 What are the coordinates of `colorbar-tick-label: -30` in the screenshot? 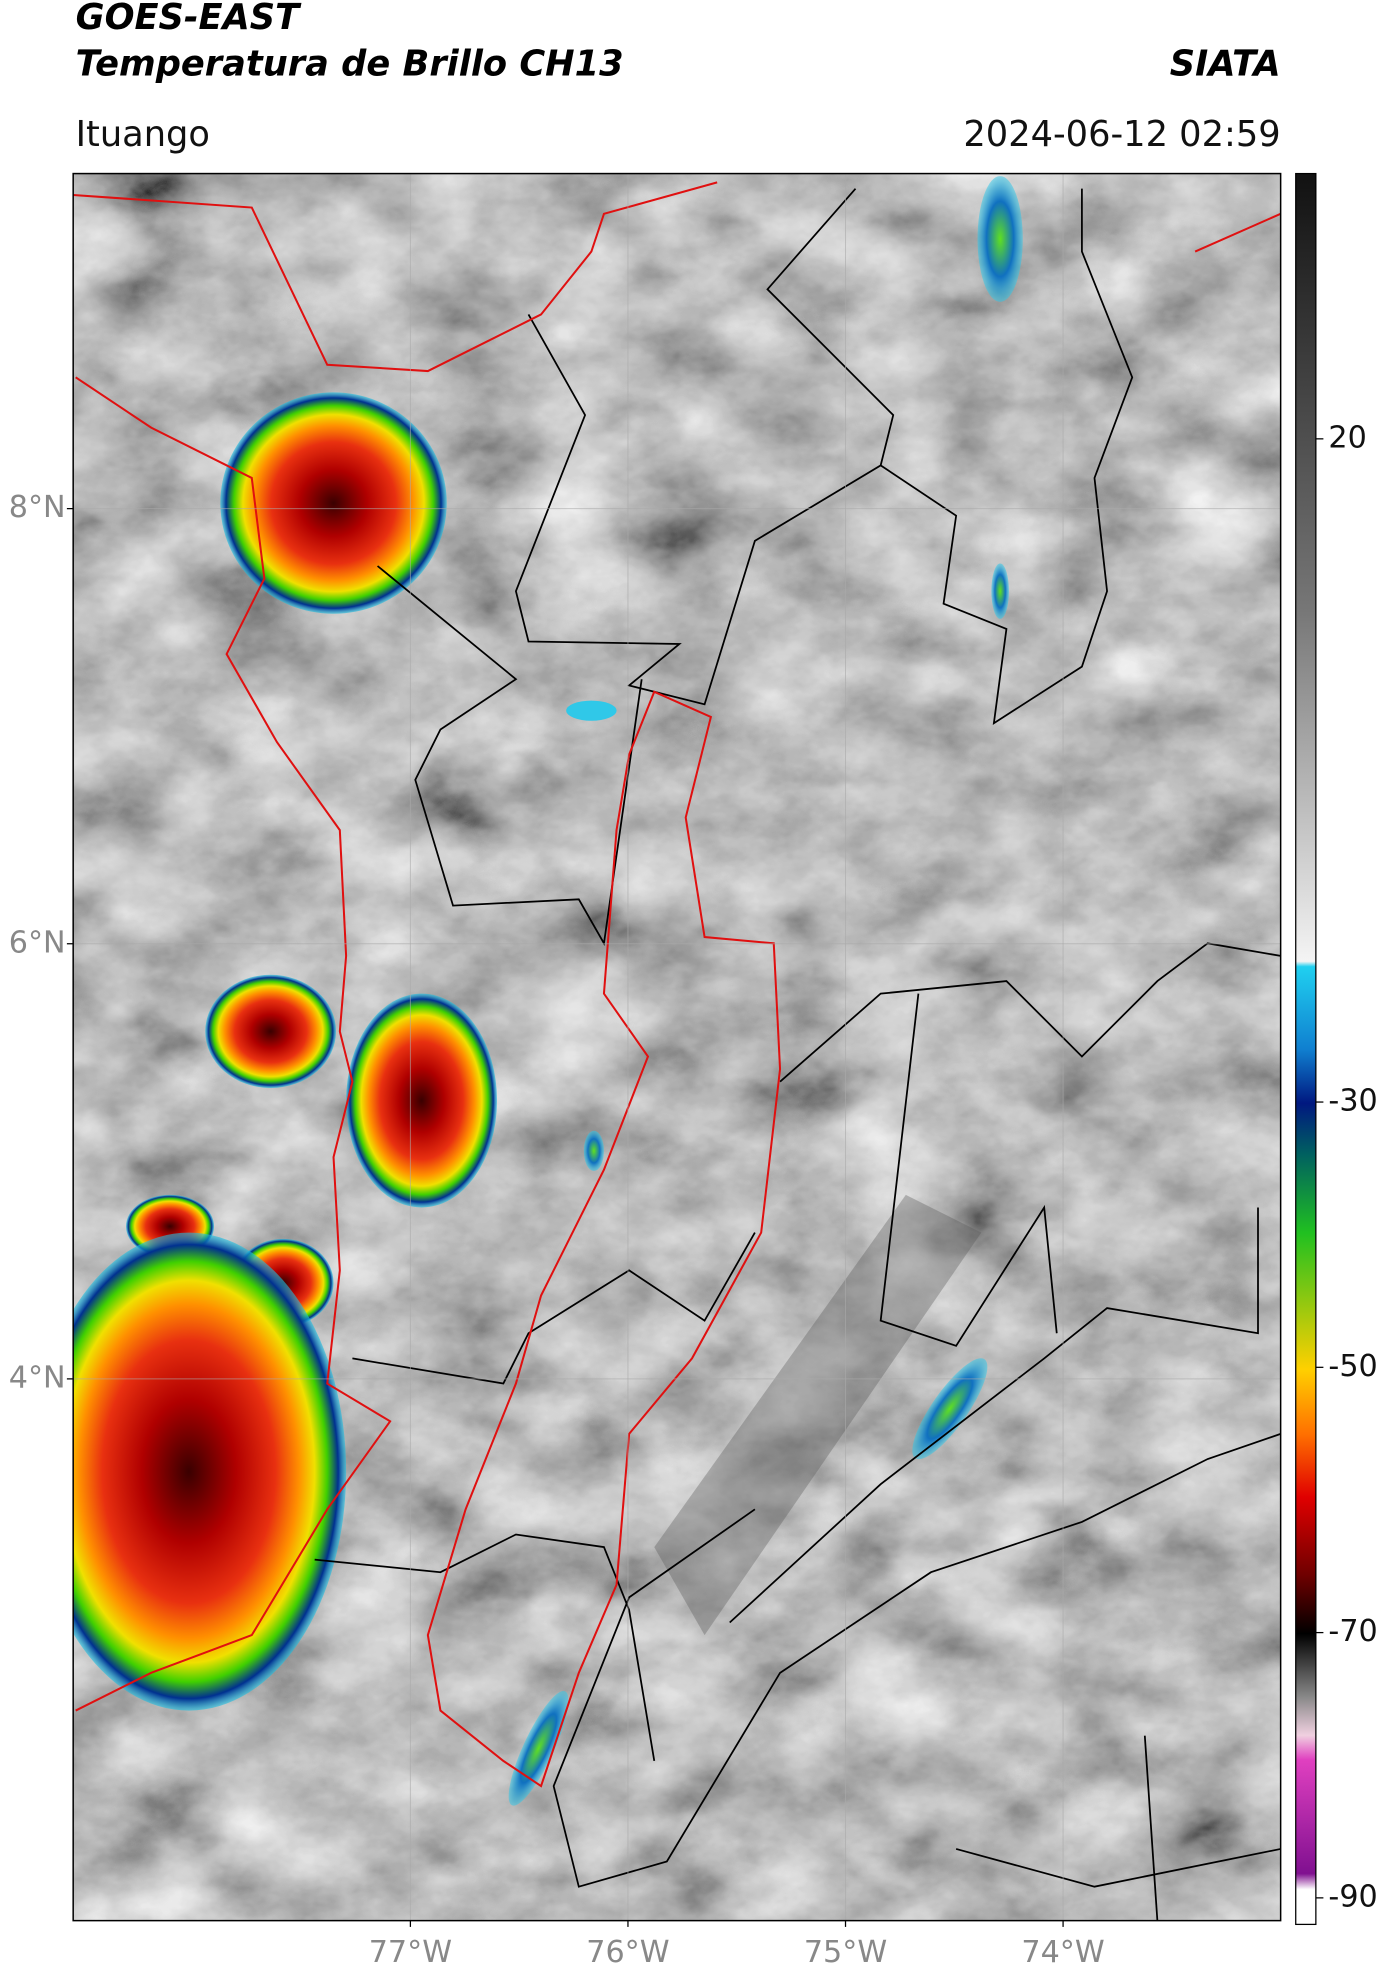 It's located at (1352, 1101).